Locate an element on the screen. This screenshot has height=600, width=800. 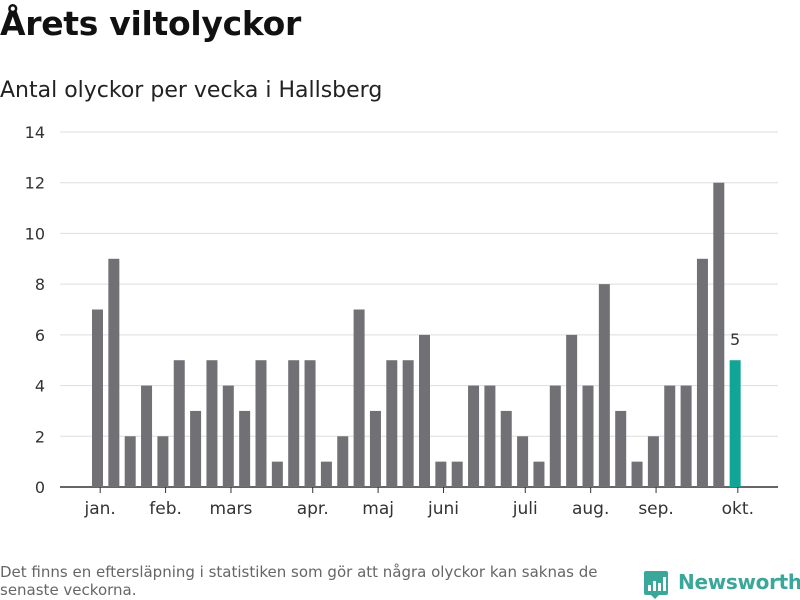
y-axis-tick-labels: 0 2 4 6 8 10 12 14 is located at coordinates (35, 310).